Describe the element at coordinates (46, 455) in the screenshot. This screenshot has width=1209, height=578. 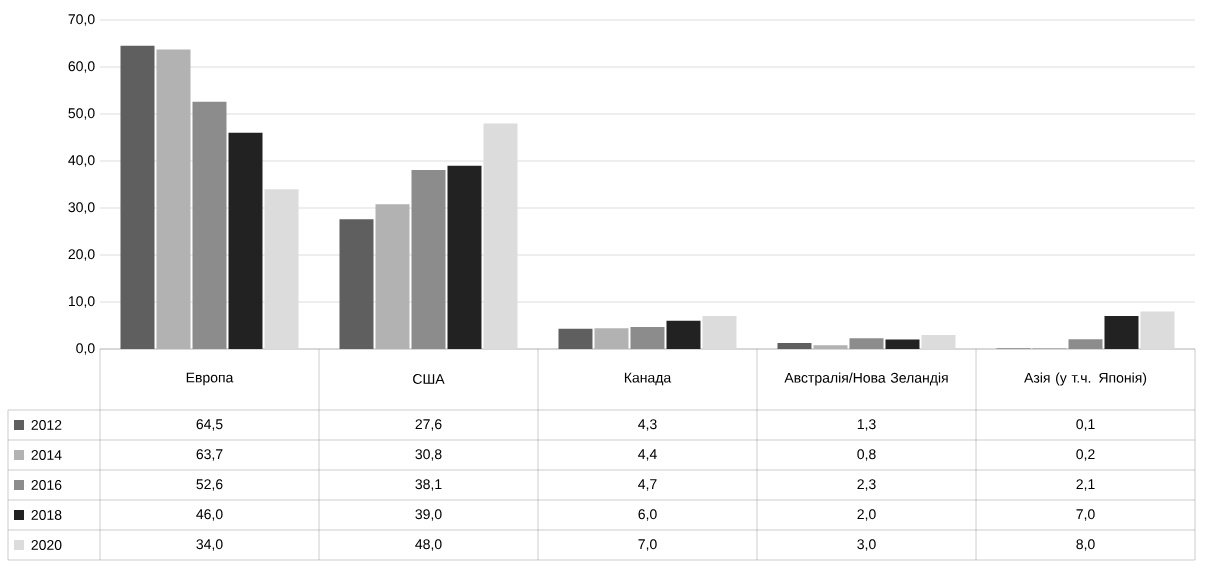
I see `legend-label: 2014` at that location.